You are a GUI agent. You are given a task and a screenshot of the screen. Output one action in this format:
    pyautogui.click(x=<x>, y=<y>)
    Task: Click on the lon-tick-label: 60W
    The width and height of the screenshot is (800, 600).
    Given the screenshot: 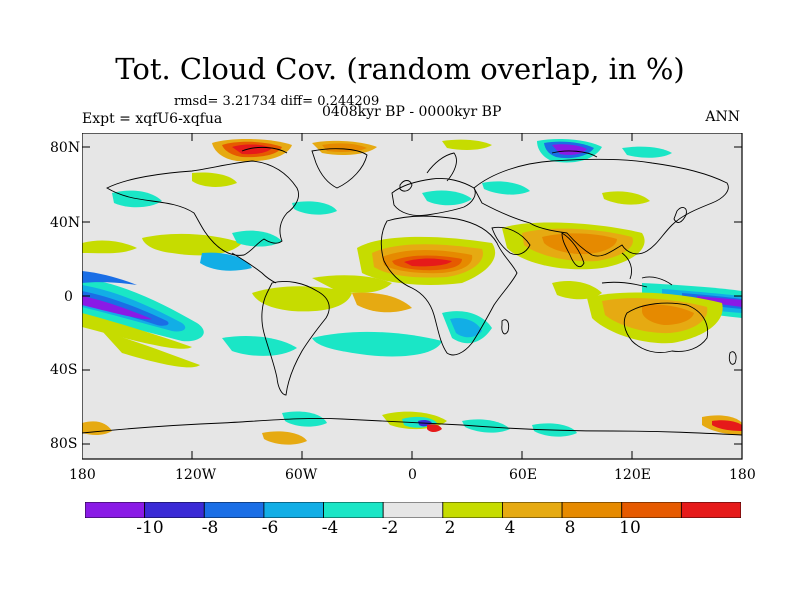 What is the action you would take?
    pyautogui.click(x=301, y=475)
    